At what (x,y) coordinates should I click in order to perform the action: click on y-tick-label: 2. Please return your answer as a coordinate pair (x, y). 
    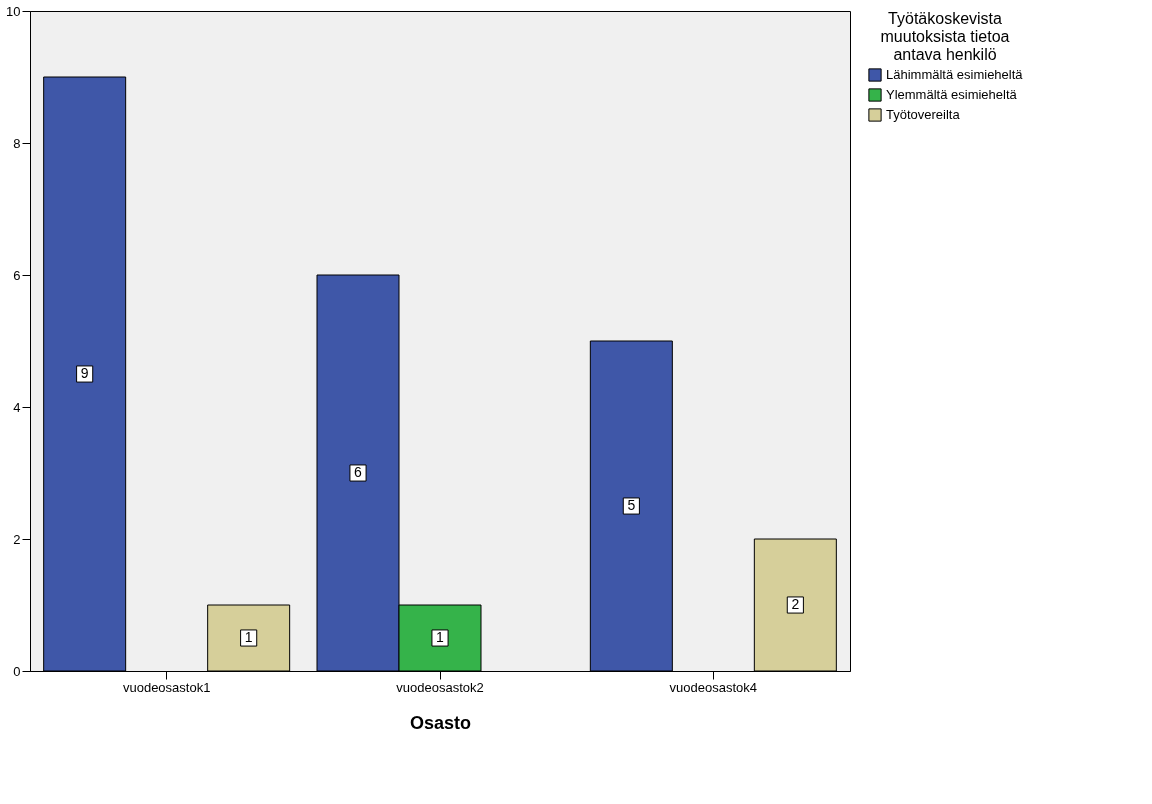
    Looking at the image, I should click on (17, 539).